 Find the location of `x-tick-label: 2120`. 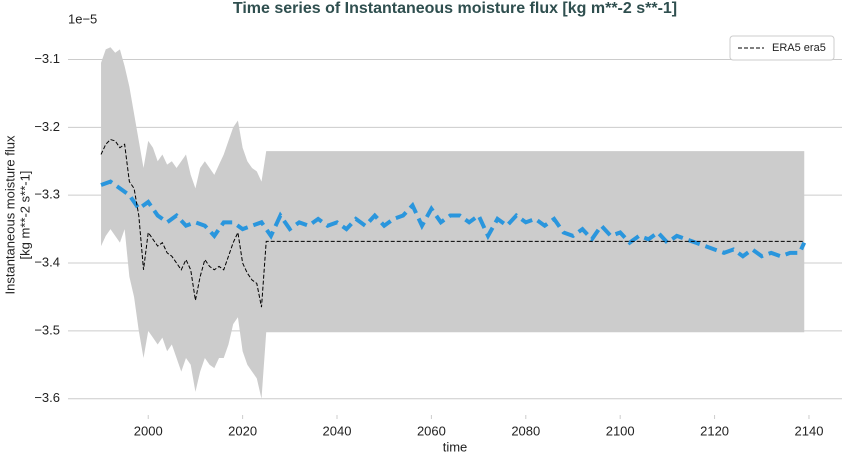

x-tick-label: 2120 is located at coordinates (714, 430).